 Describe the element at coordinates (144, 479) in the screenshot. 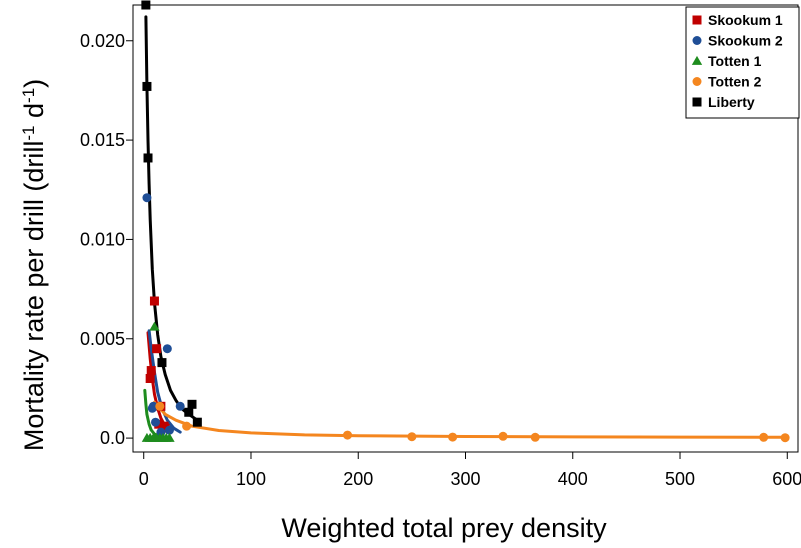

I see `x-tick-label: 0` at that location.